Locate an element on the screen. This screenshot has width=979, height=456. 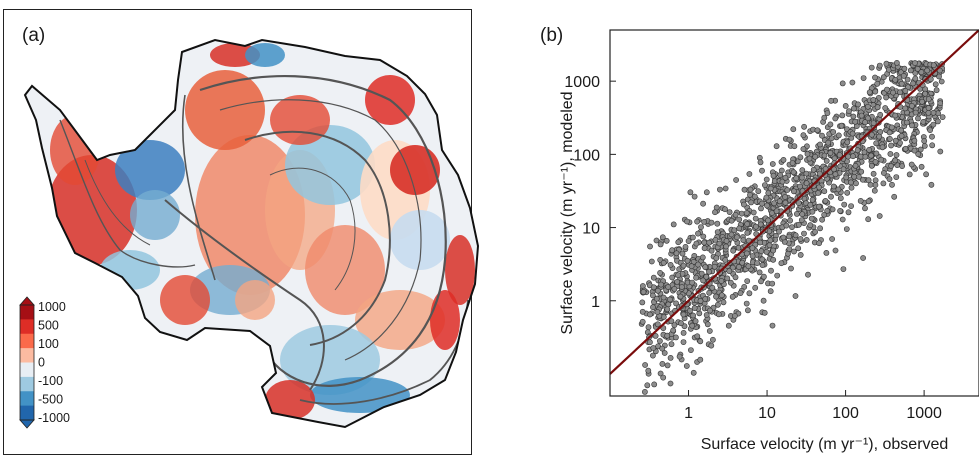
y-tick-label: 100 is located at coordinates (586, 155).